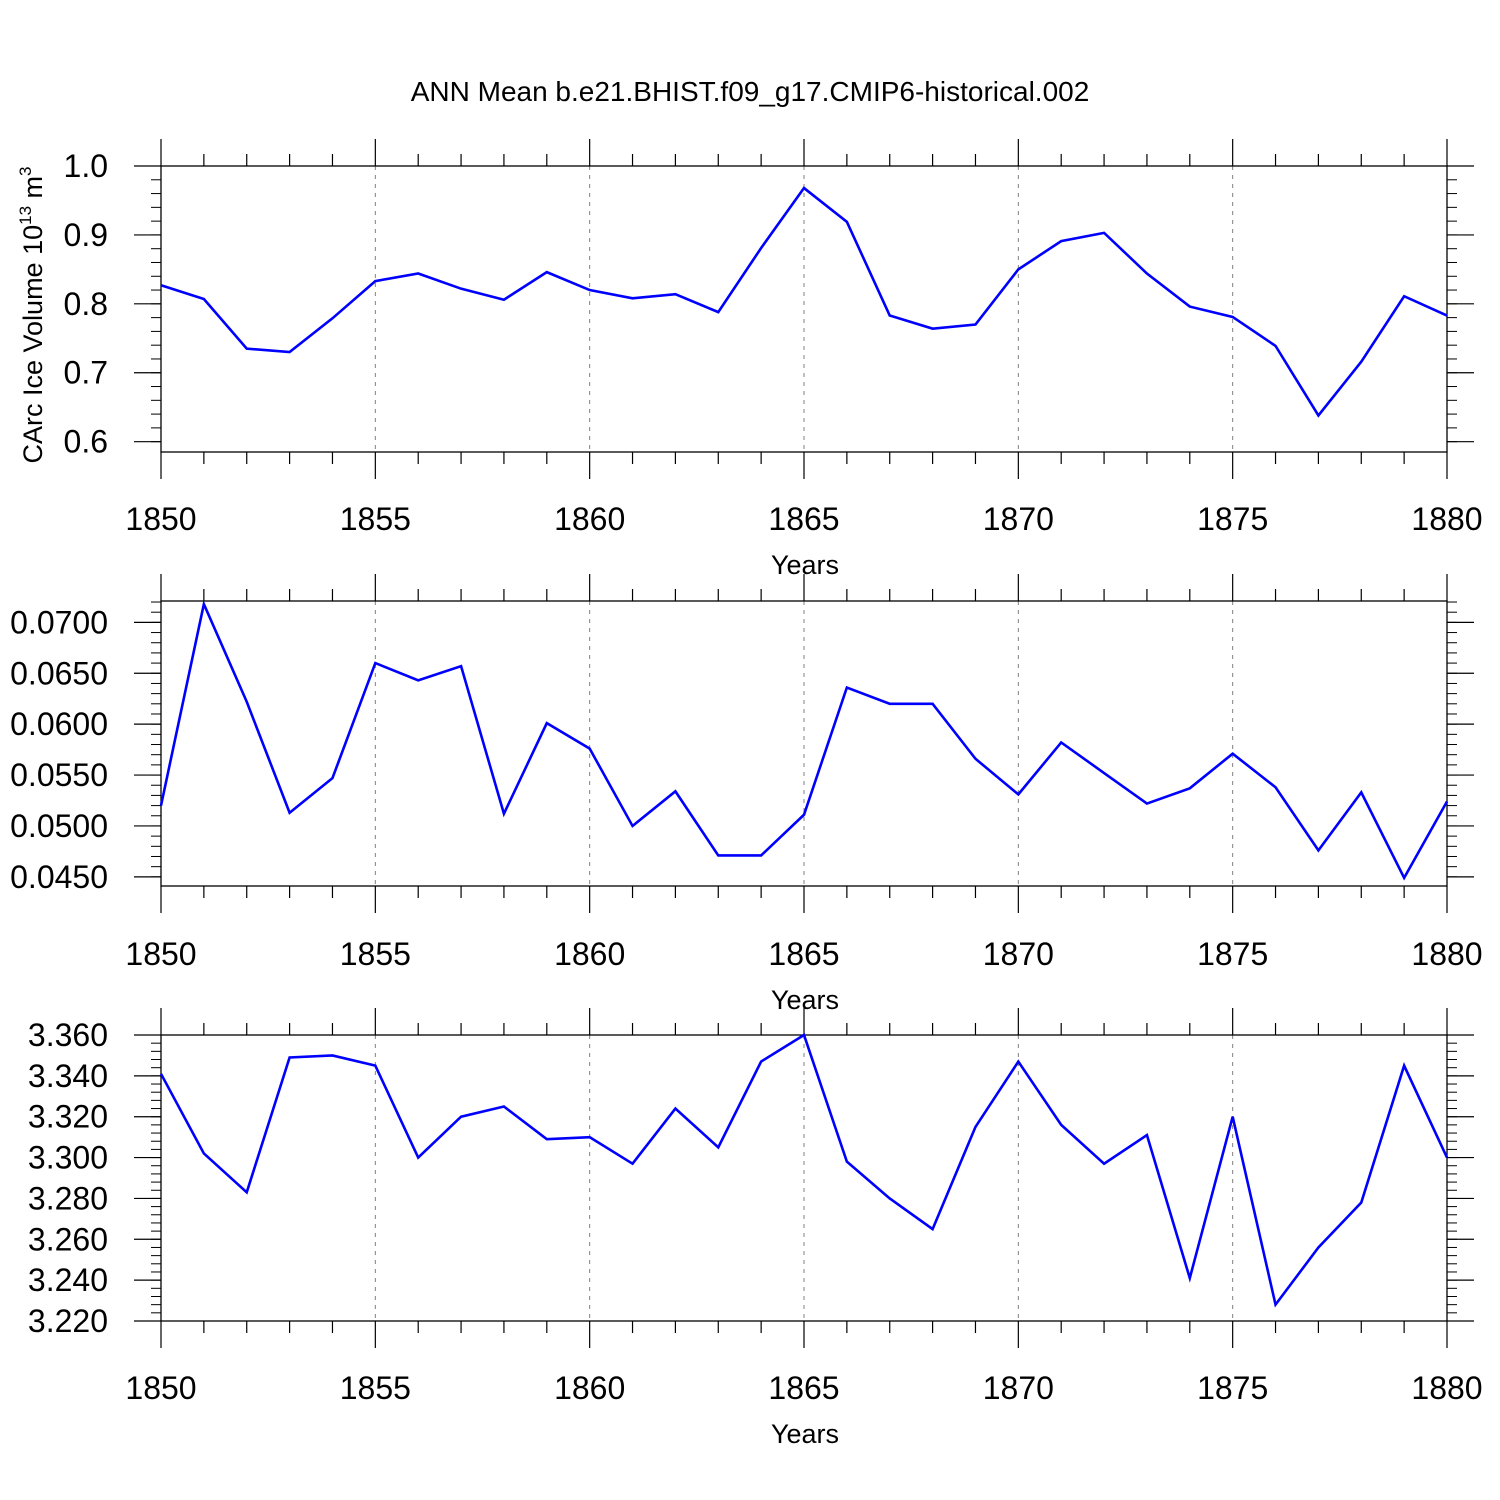 This screenshot has height=1500, width=1500. I want to click on y-tick-label: 3.260, so click(68, 1239).